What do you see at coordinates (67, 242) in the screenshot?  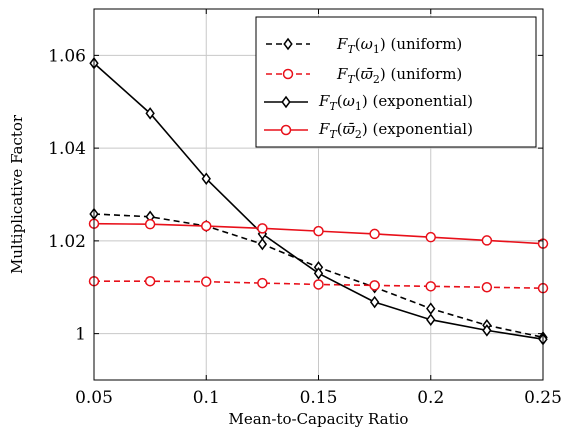 I see `y-tick-label: 1.02` at bounding box center [67, 242].